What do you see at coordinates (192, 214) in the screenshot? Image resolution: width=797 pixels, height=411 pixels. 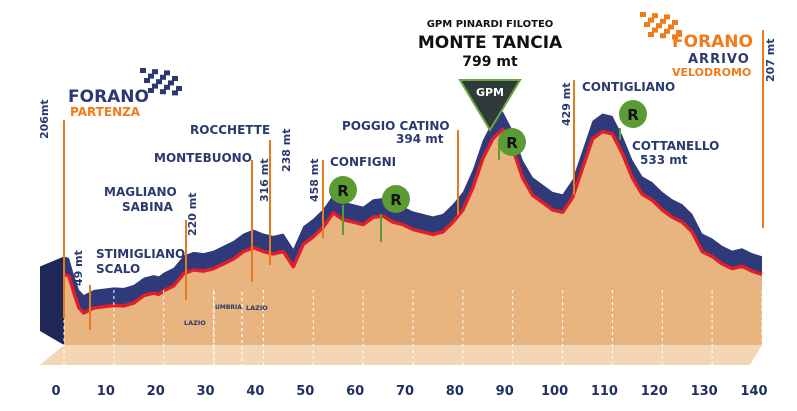 I see `place-magliano-altitude: 220 mt` at bounding box center [192, 214].